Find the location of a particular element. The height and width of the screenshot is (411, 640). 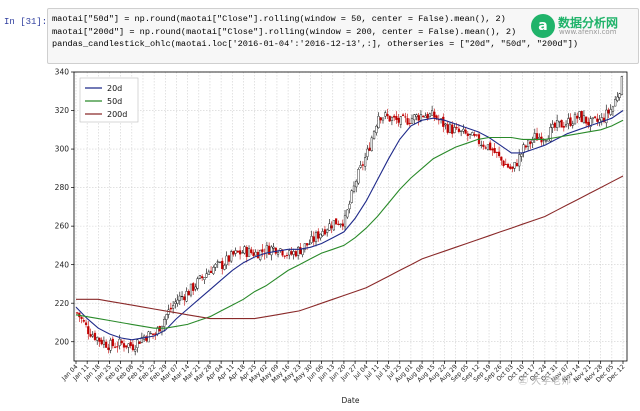

logo-mark-icon: a is located at coordinates (543, 26).